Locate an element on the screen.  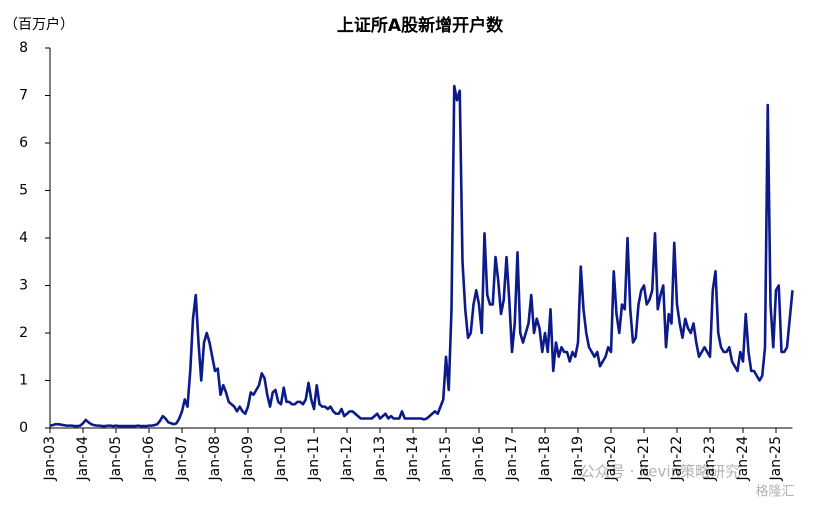
x-tick-label: Jan-15 is located at coordinates (446, 458).